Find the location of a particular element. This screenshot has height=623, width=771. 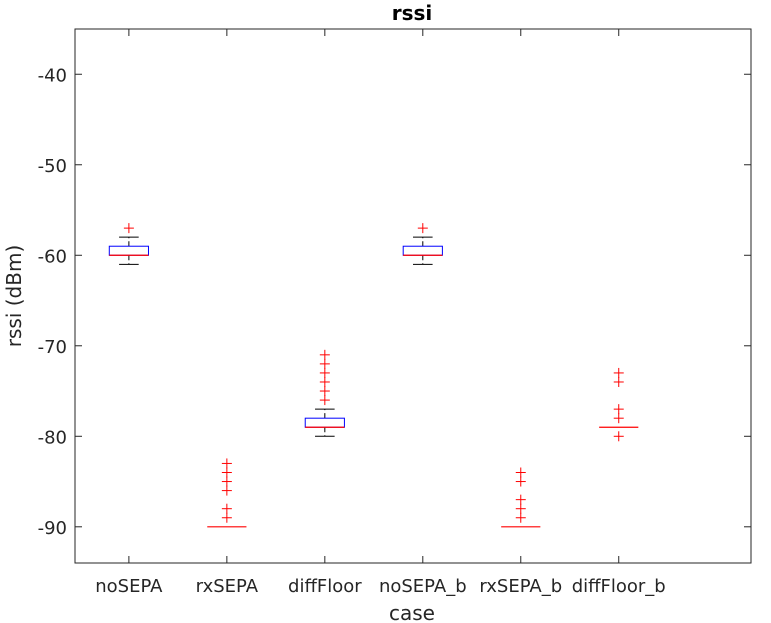

box-group-rxSEPA is located at coordinates (227, 493).